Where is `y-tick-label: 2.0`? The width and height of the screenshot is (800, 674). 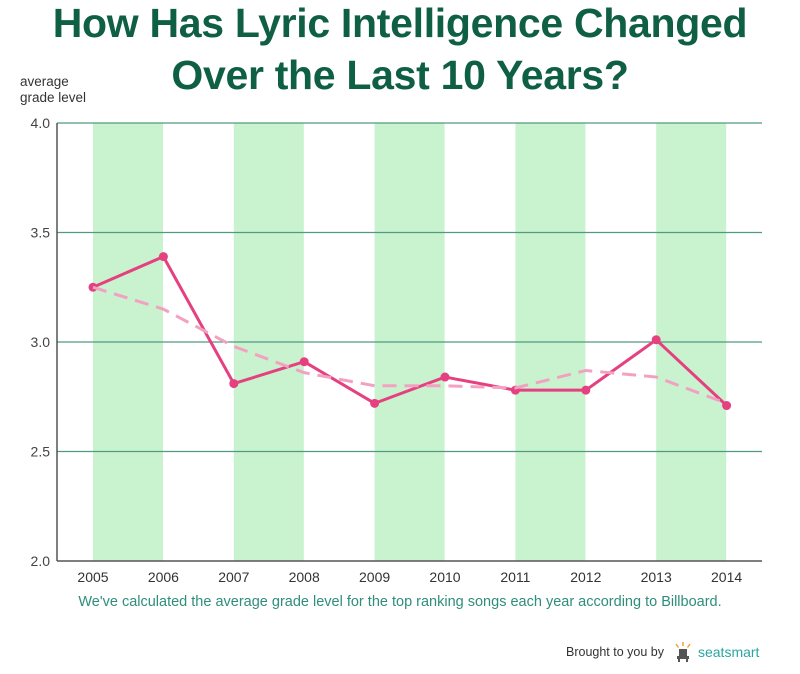 y-tick-label: 2.0 is located at coordinates (41, 561).